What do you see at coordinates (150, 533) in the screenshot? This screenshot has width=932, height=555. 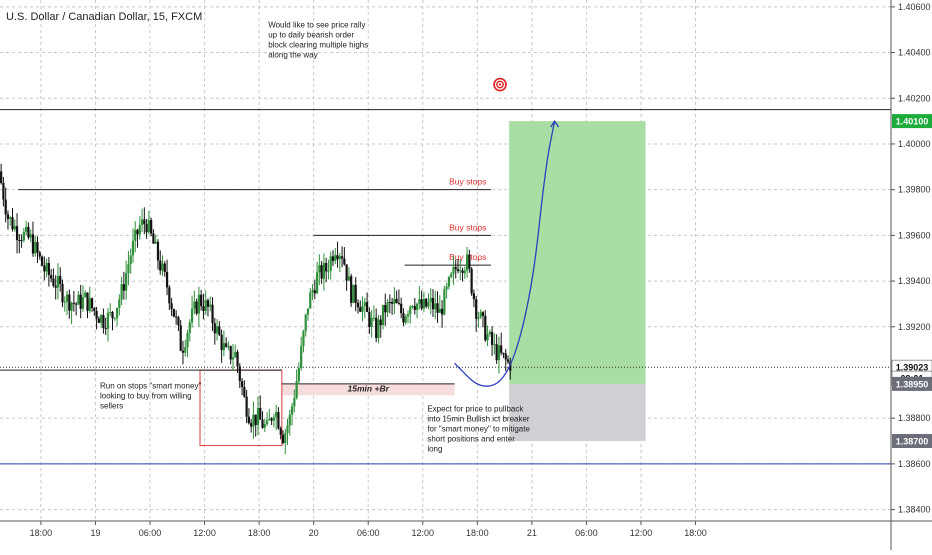 I see `x-axis-tick-label: 06:00` at bounding box center [150, 533].